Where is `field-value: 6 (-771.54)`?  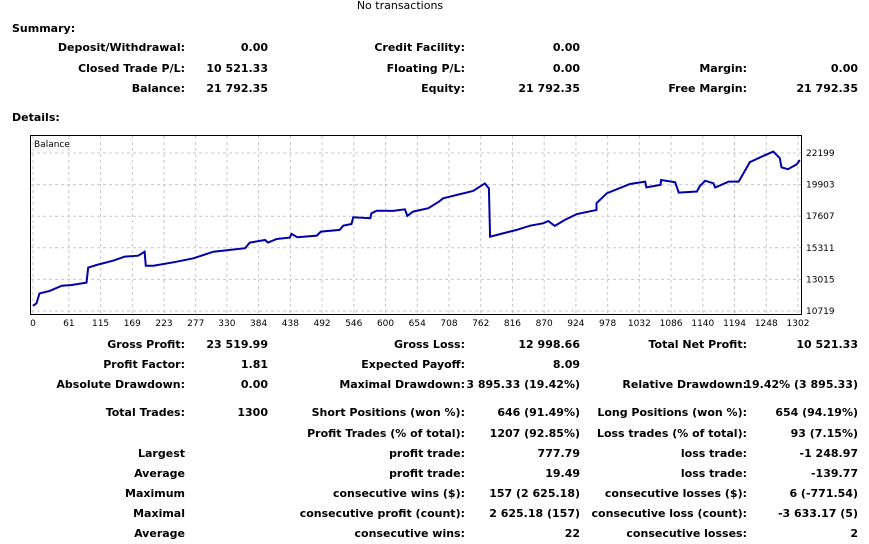
field-value: 6 (-771.54) is located at coordinates (823, 493).